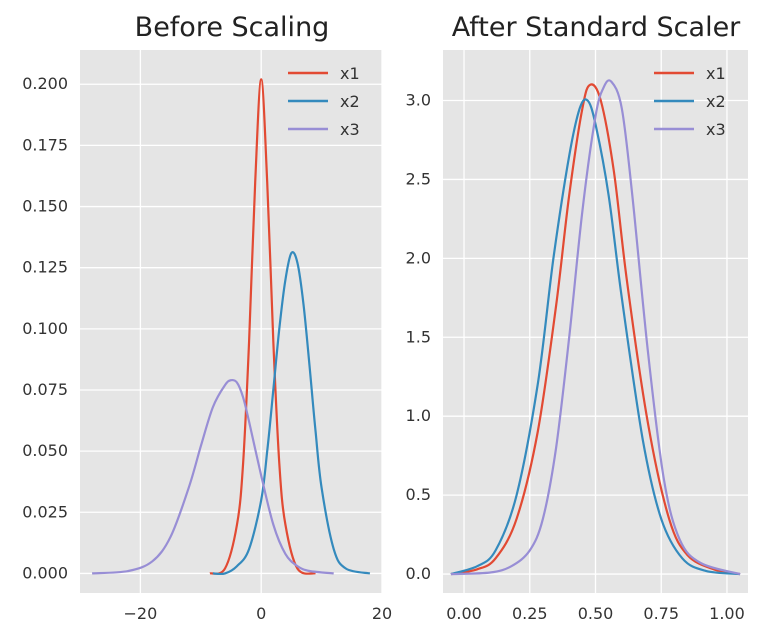  I want to click on y-tick-label: 2.0, so click(418, 257).